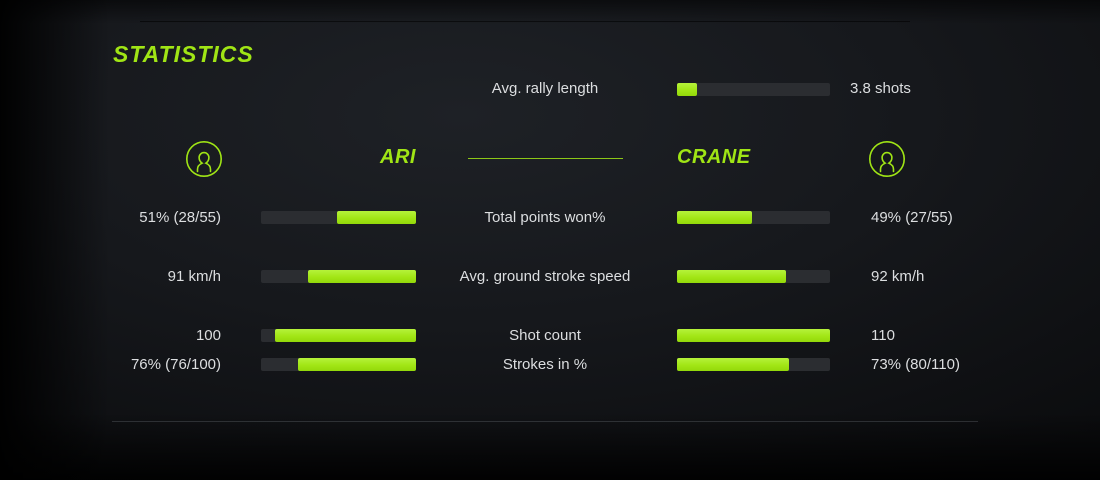 This screenshot has width=1100, height=480. I want to click on left-player-value: 100, so click(208, 335).